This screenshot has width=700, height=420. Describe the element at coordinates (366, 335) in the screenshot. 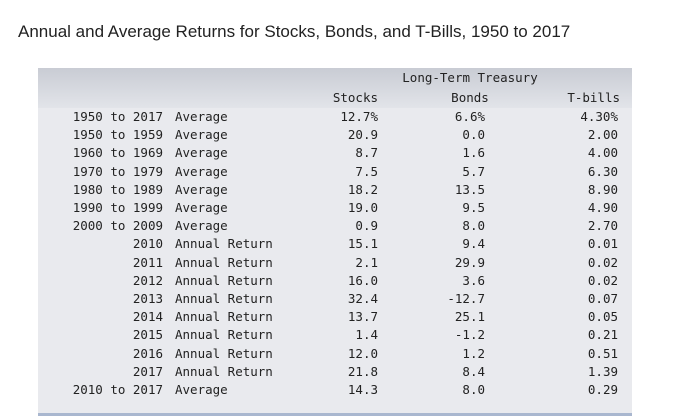

I see `cell-stocks: 1.4` at that location.